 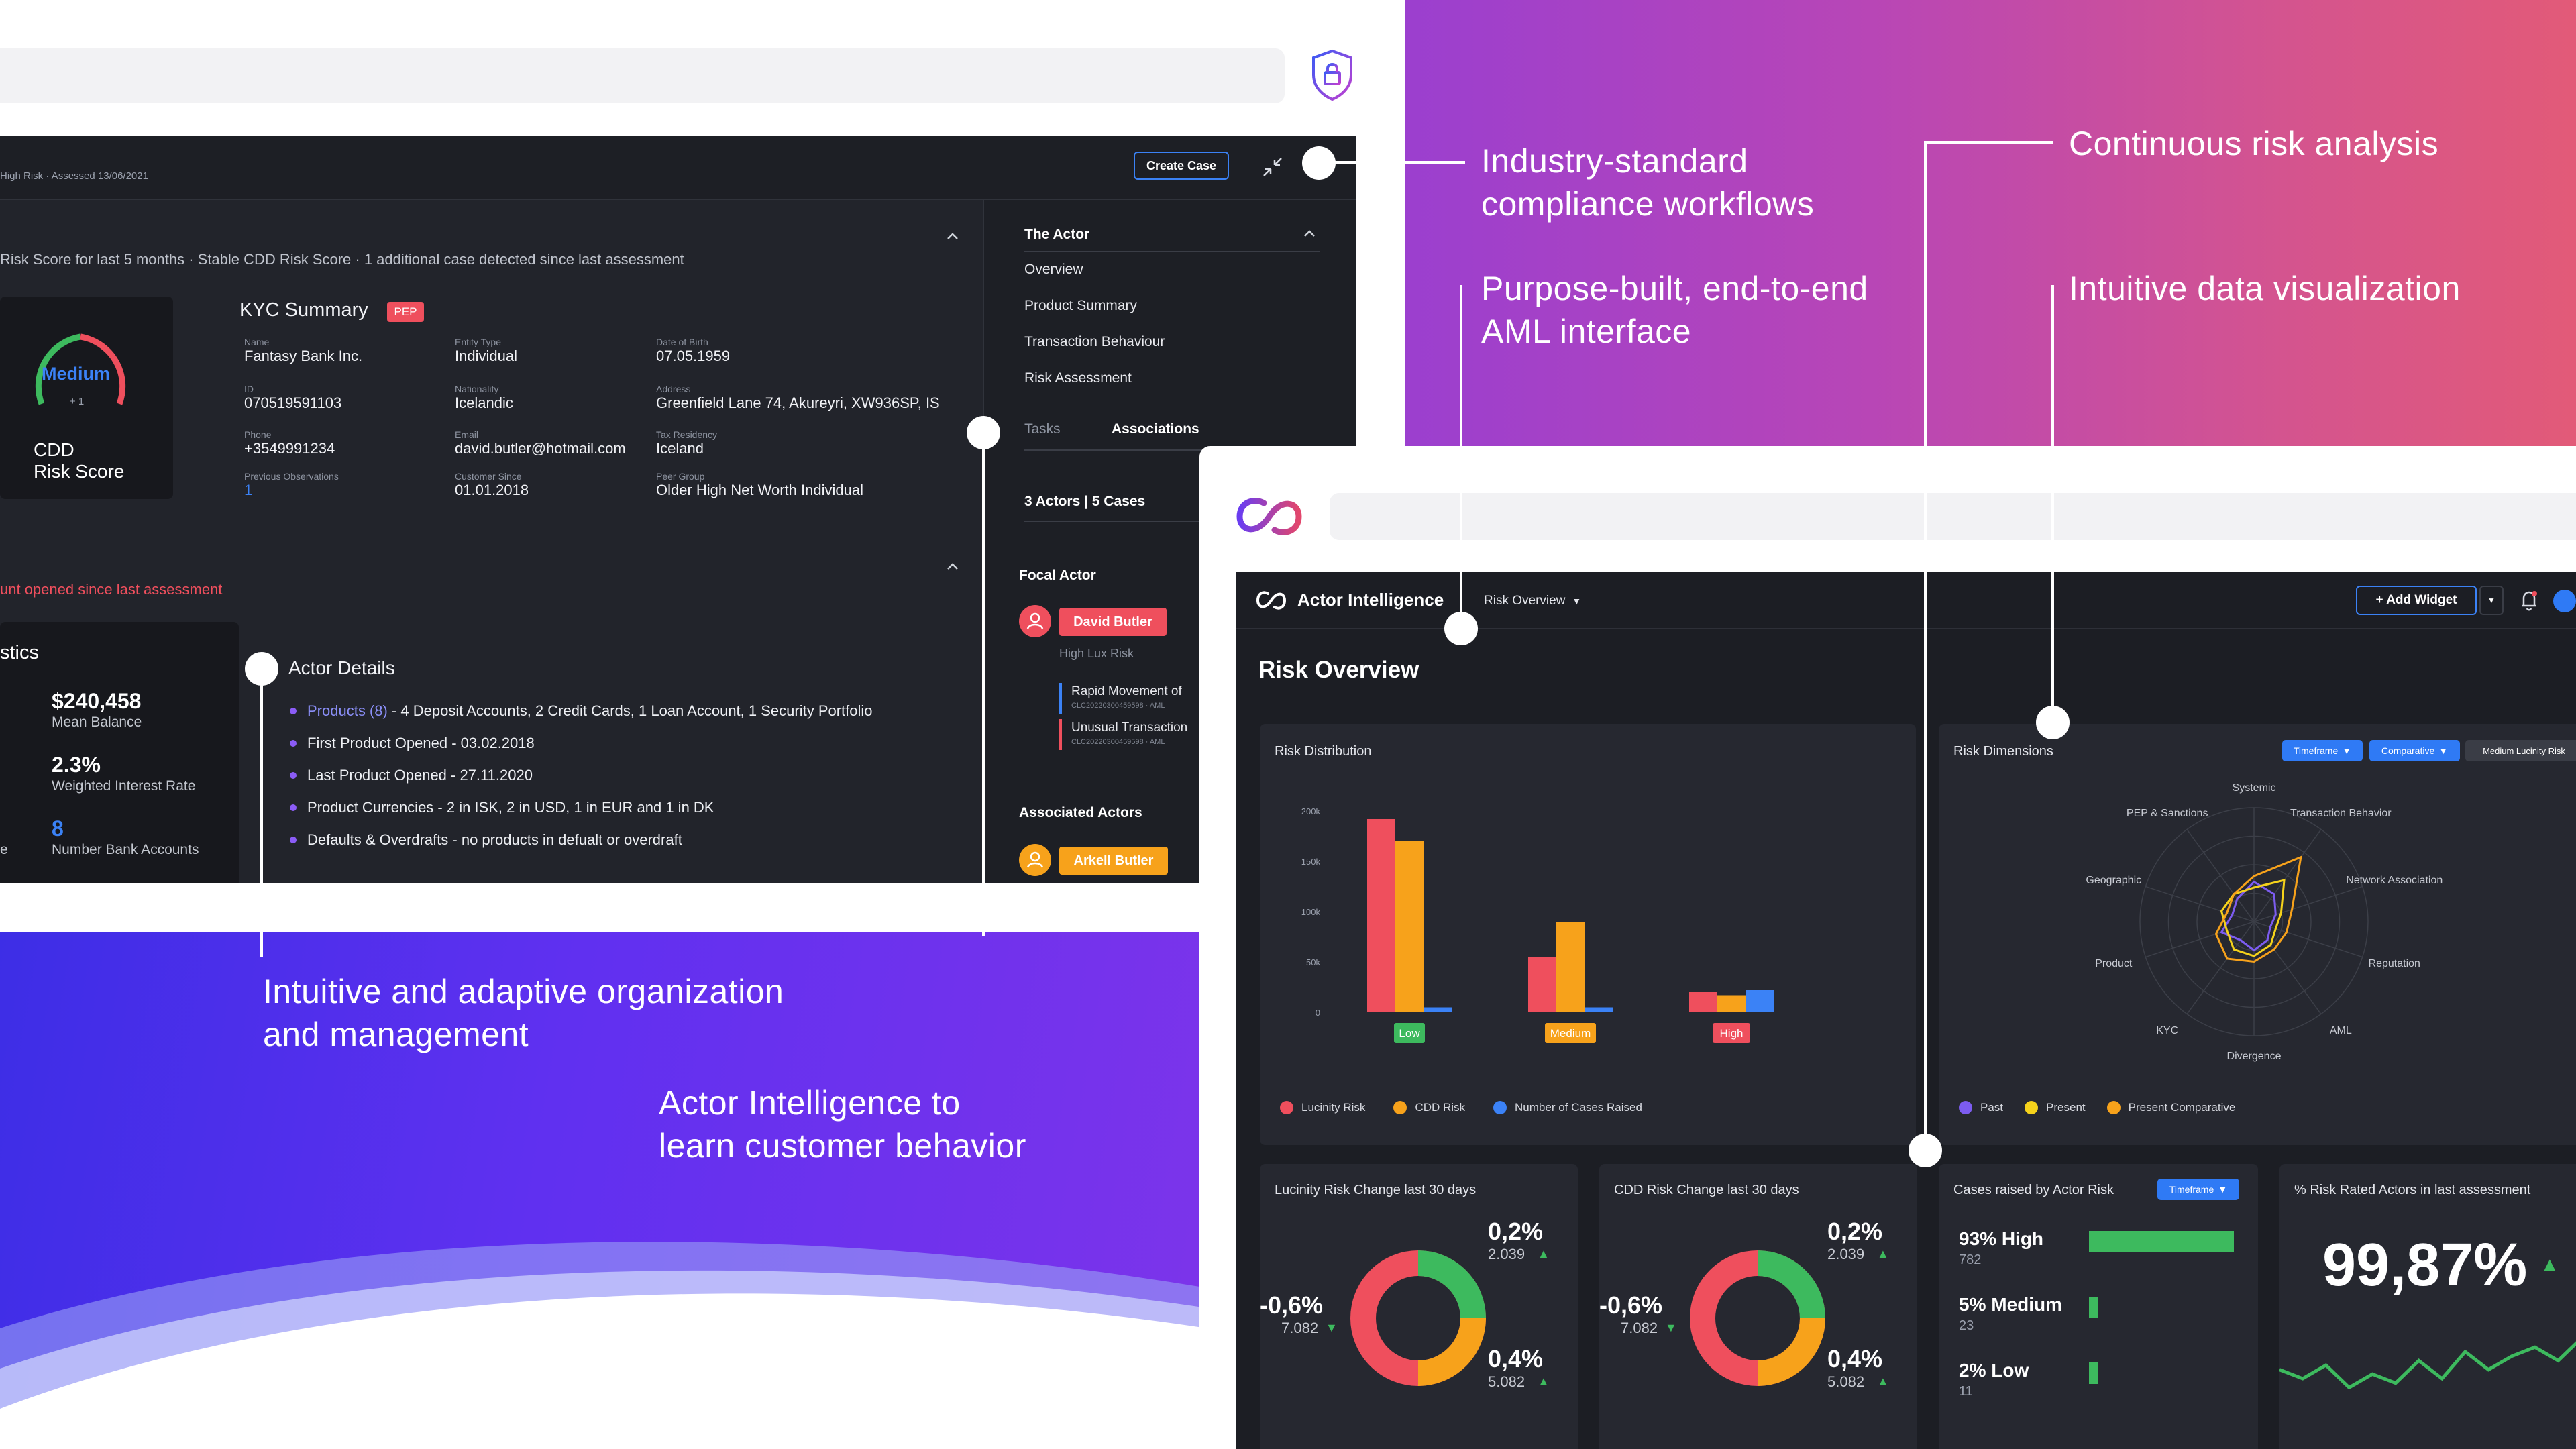 What do you see at coordinates (77, 401) in the screenshot?
I see `gauge-delta: + 1` at bounding box center [77, 401].